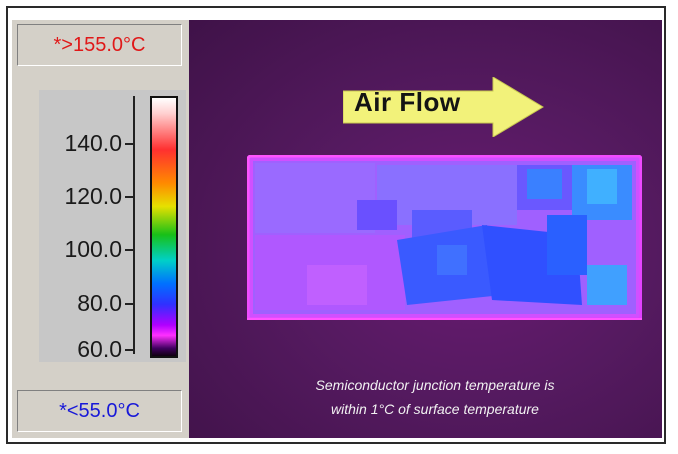 Image resolution: width=678 pixels, height=454 pixels. I want to click on scale-axis, so click(134, 225).